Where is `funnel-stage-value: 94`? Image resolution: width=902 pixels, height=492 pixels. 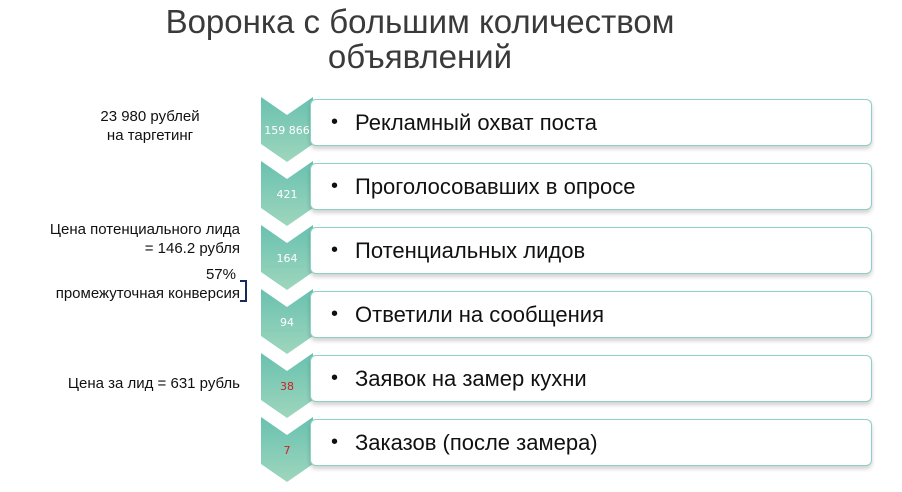
funnel-stage-value: 94 is located at coordinates (287, 322).